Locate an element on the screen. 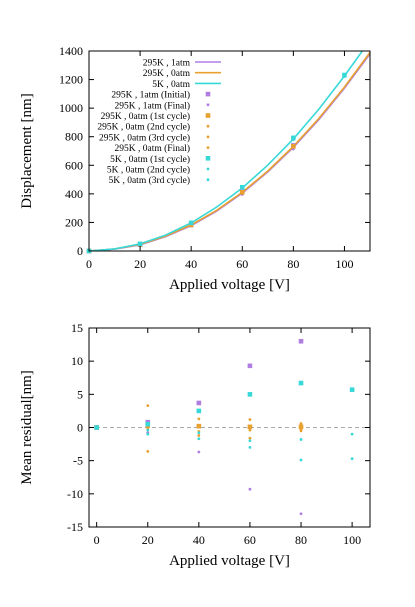 This screenshot has width=415, height=607. legend-label: 295K , 0atm (1st cycle) is located at coordinates (145, 116).